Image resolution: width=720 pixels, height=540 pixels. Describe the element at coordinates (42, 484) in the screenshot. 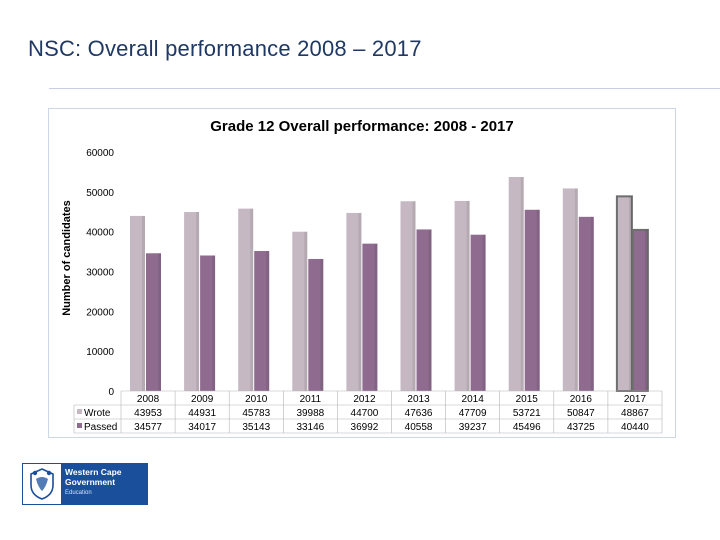

I see `coat-of-arms-icon` at that location.